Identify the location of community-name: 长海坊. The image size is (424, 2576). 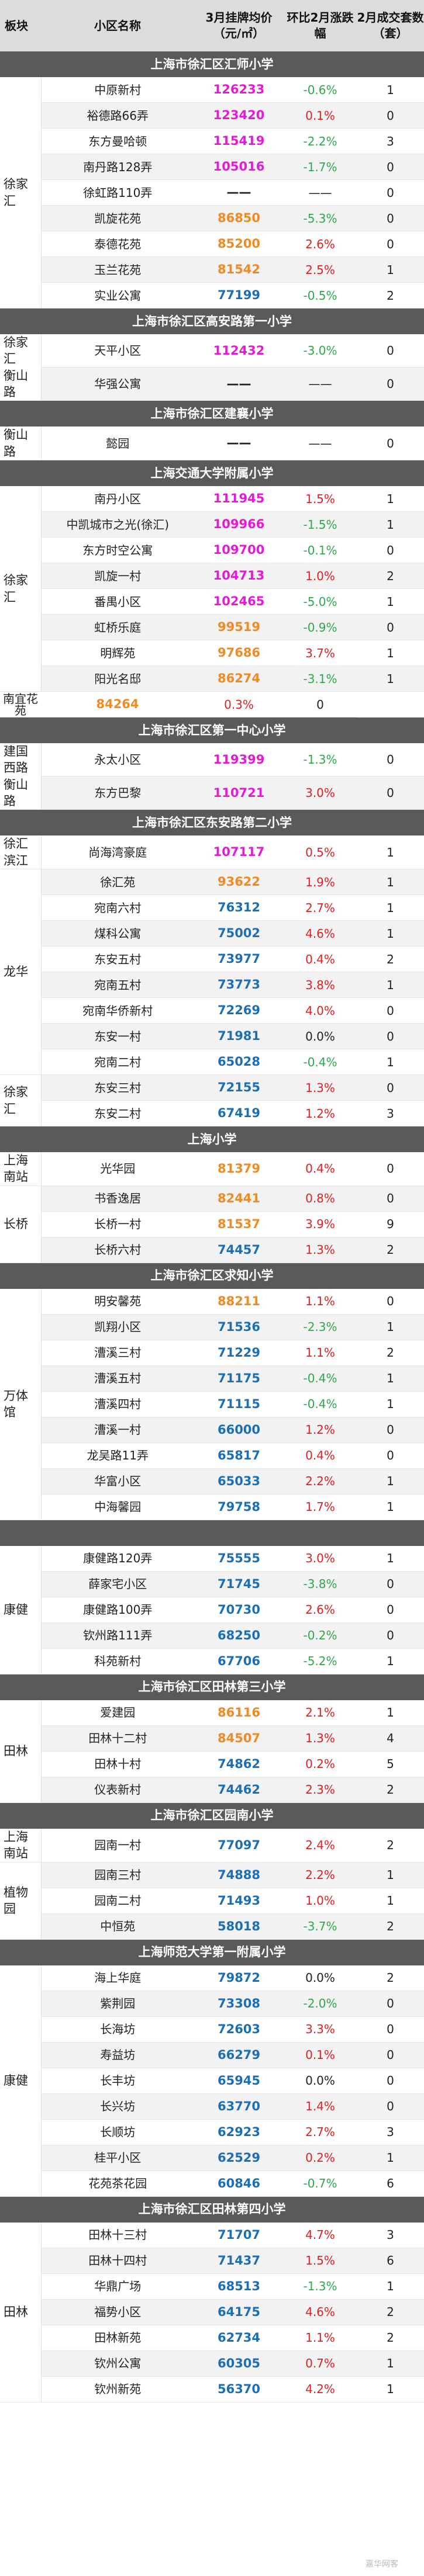
(118, 2029).